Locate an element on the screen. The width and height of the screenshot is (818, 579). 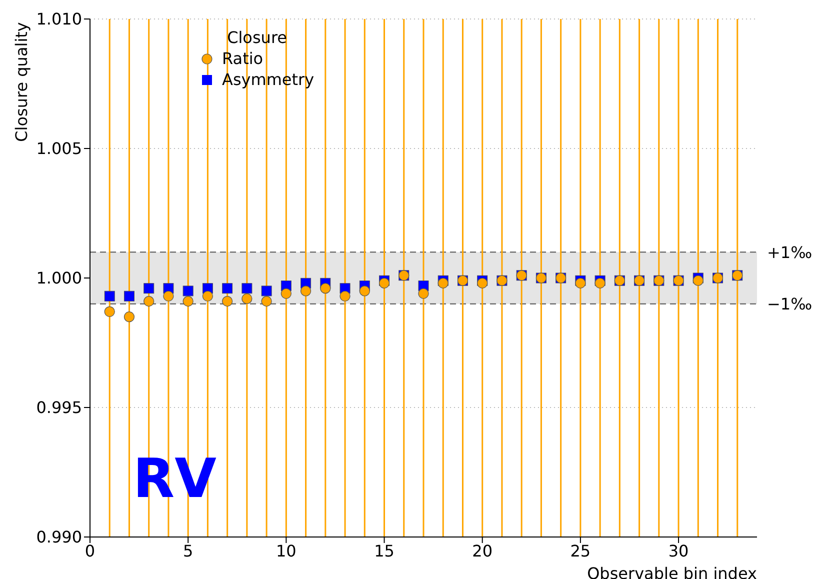
ref-line-label: +1‰ is located at coordinates (789, 252).